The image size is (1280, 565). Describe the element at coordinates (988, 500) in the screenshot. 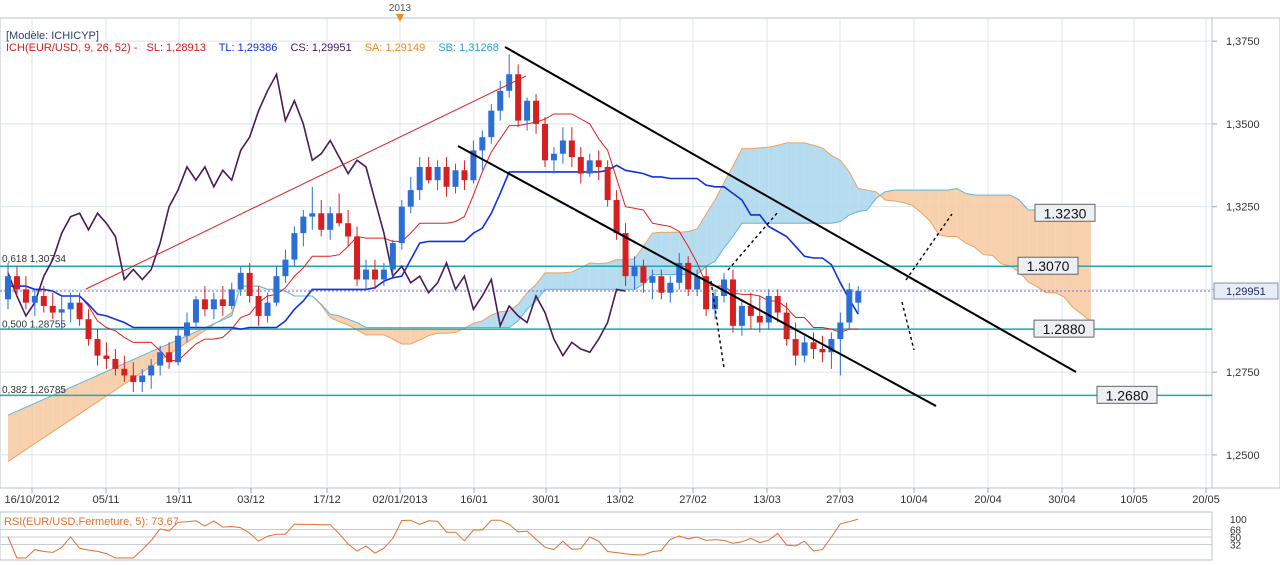

I see `x-tick-label: 20/04` at that location.